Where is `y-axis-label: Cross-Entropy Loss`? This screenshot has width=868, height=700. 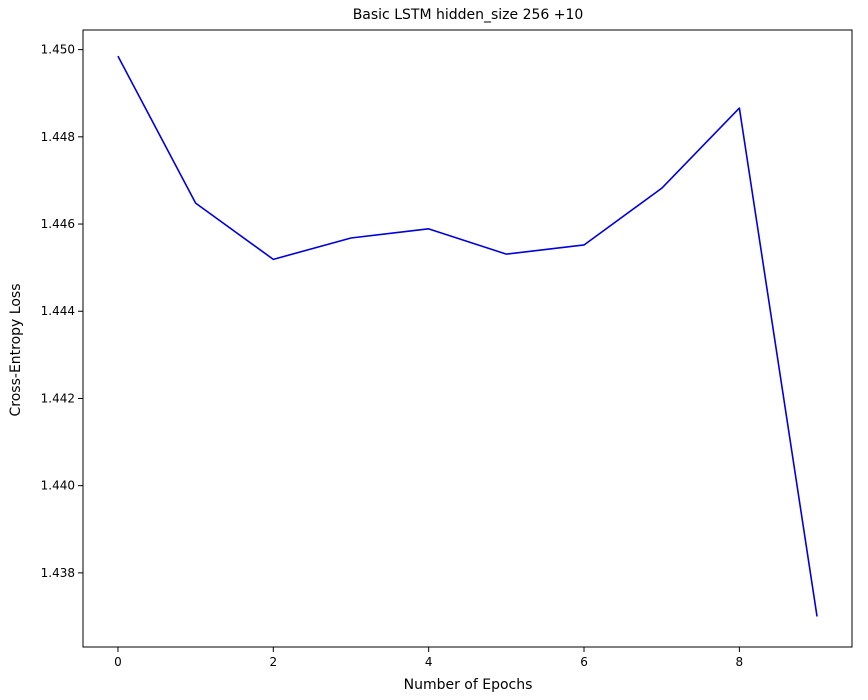
y-axis-label: Cross-Entropy Loss is located at coordinates (16, 350).